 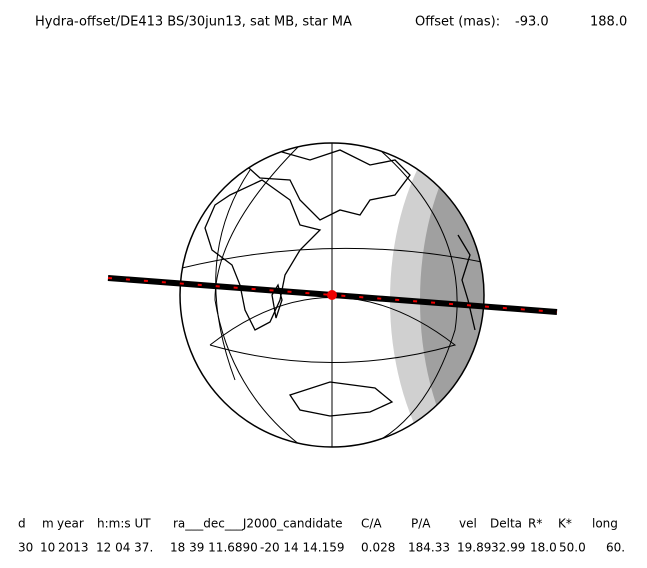 I want to click on column-header: R*, so click(x=535, y=524).